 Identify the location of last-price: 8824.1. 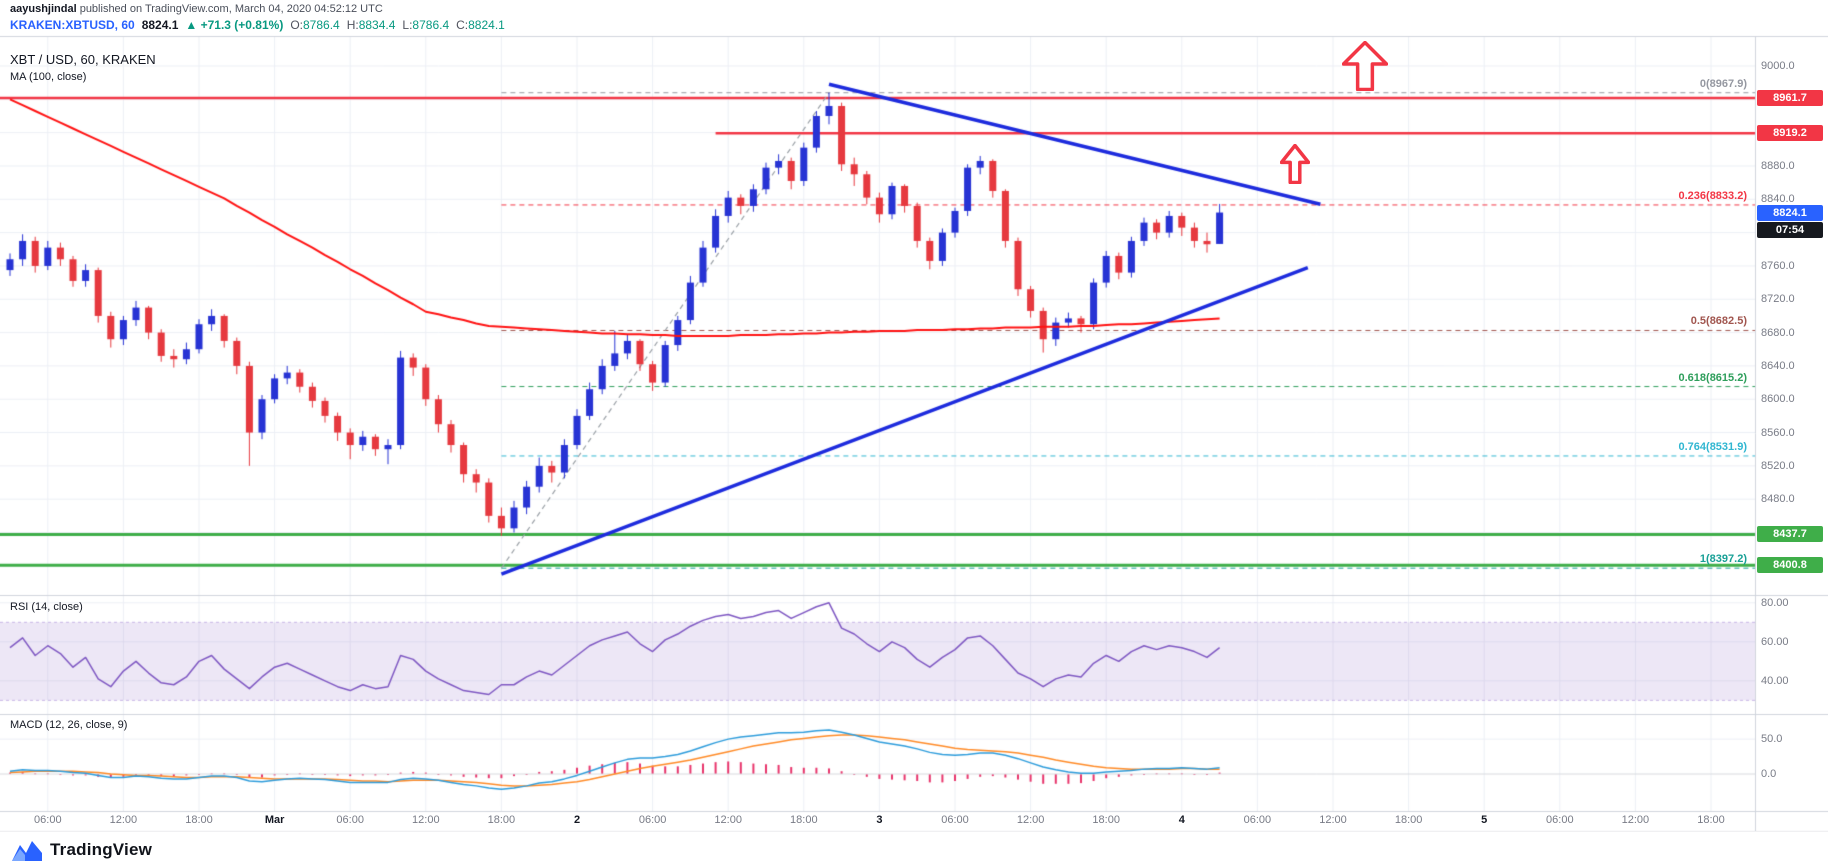
(160, 25).